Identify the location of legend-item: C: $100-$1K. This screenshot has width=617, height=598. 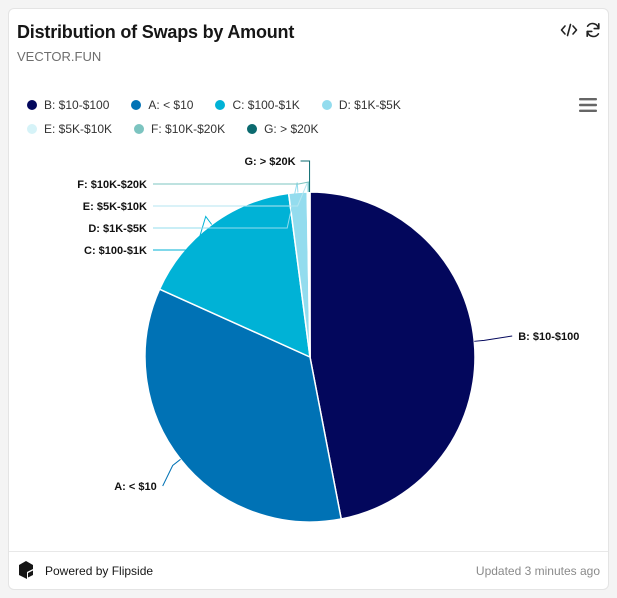
(257, 105).